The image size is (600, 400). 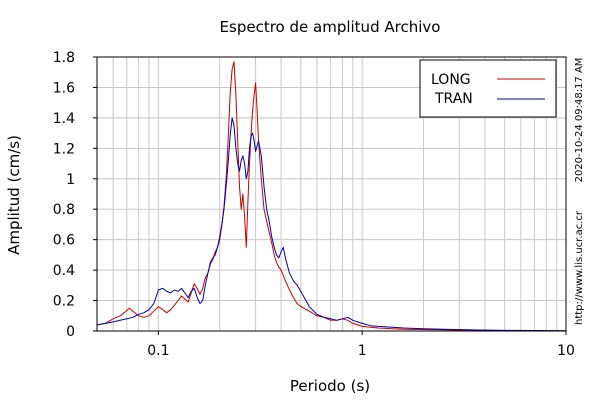 I want to click on y-tick-label: 1.2, so click(x=64, y=149).